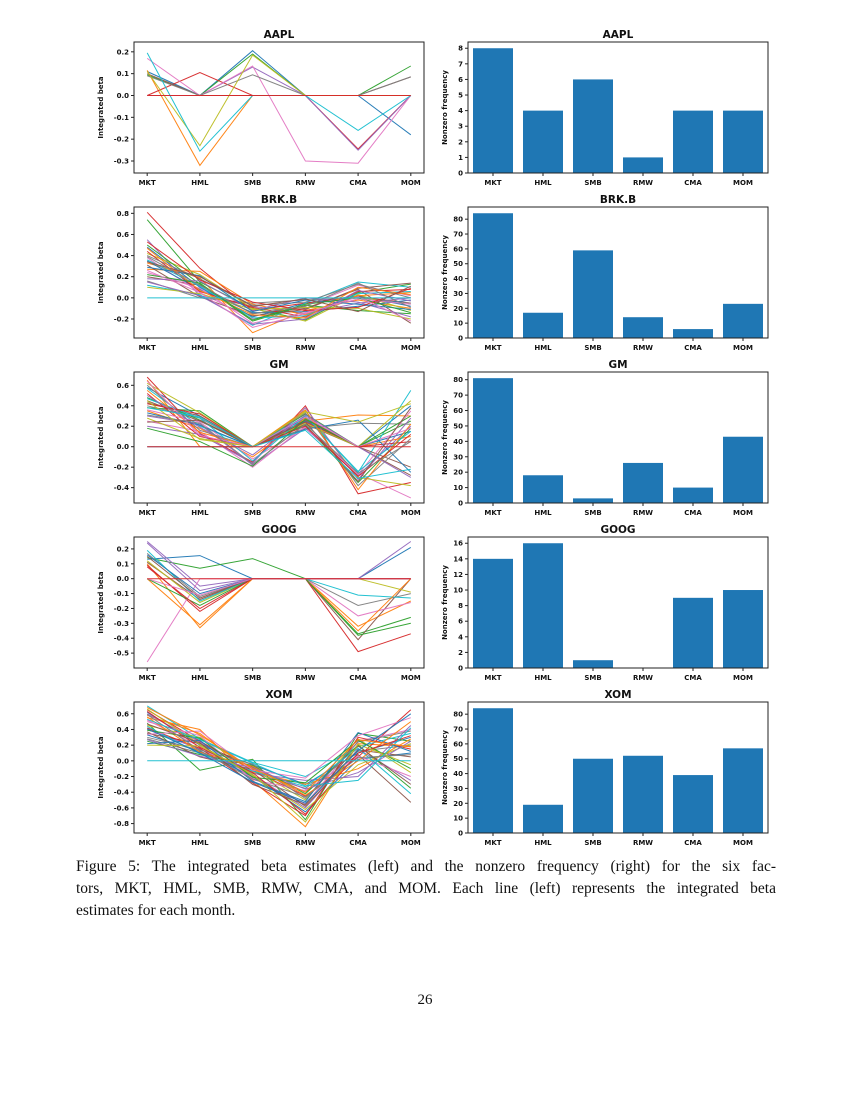 This screenshot has height=1100, width=850. Describe the element at coordinates (460, 127) in the screenshot. I see `svg-text: 3` at that location.